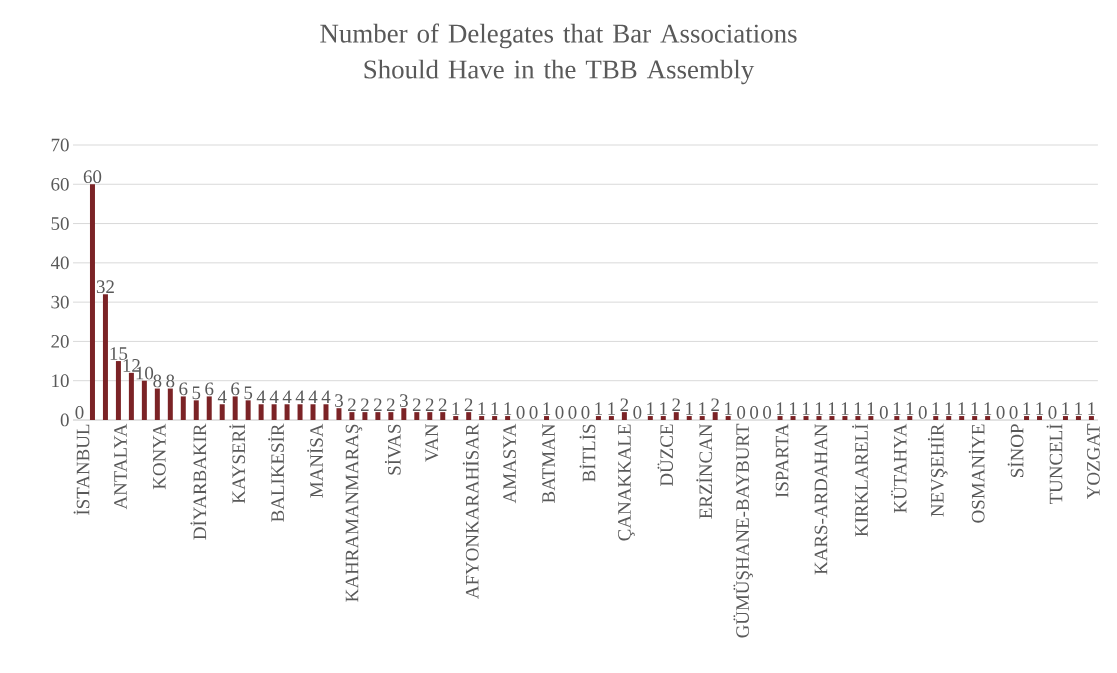 This screenshot has height=673, width=1117. I want to click on x-tick-label: VAN, so click(432, 442).